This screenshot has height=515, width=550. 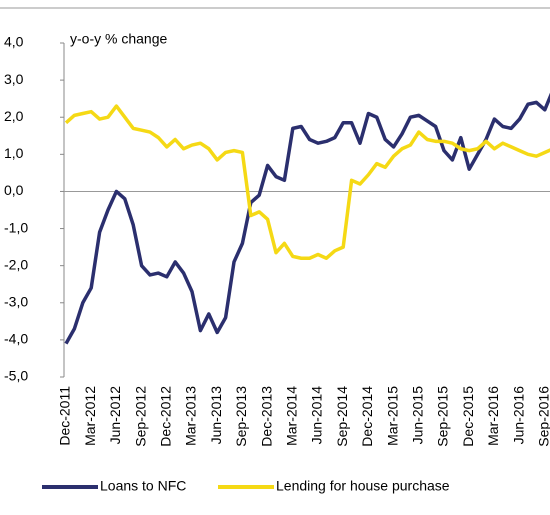 What do you see at coordinates (143, 486) in the screenshot?
I see `legend-label: Loans to NFC` at bounding box center [143, 486].